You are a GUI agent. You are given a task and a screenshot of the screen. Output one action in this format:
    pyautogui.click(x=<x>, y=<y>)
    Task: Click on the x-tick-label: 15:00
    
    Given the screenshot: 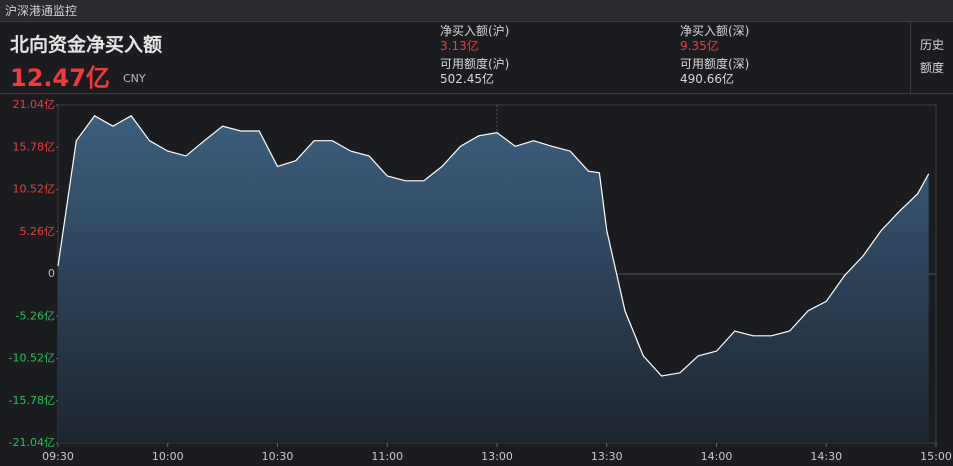 What is the action you would take?
    pyautogui.click(x=936, y=456)
    